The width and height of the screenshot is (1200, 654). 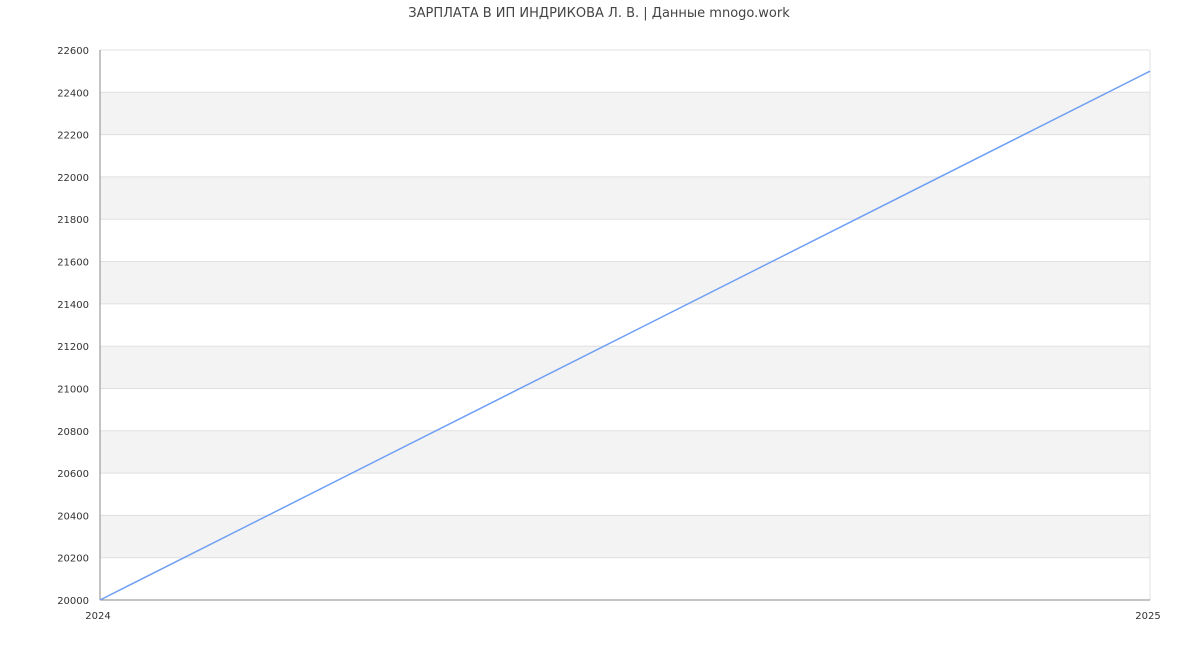 What do you see at coordinates (73, 347) in the screenshot?
I see `y-tick-label: 21200` at bounding box center [73, 347].